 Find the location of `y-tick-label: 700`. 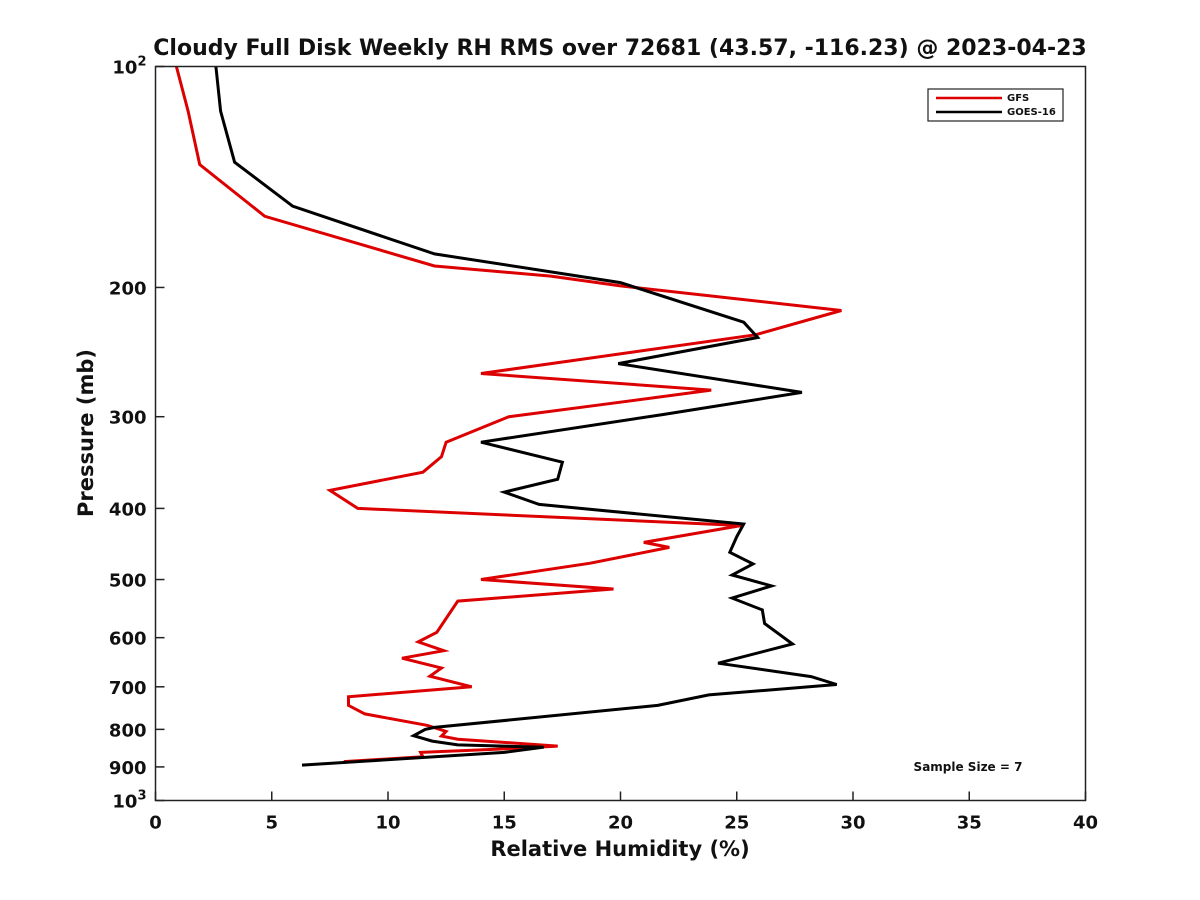

y-tick-label: 700 is located at coordinates (128, 688).